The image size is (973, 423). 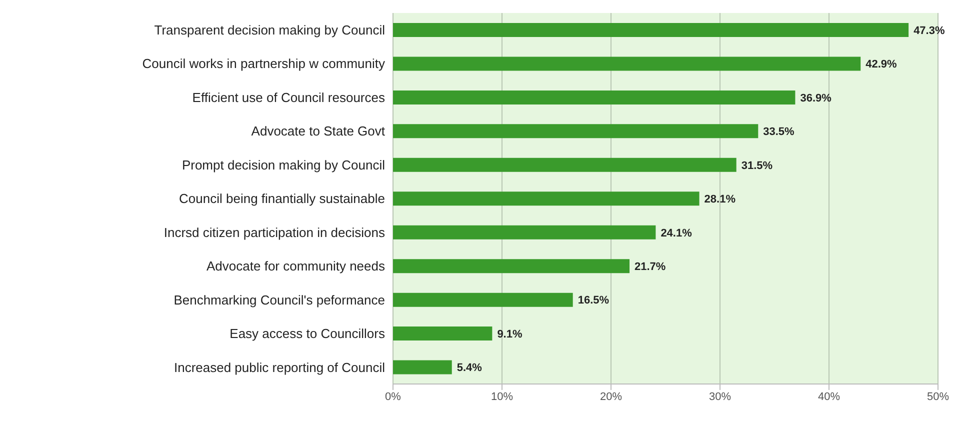 What do you see at coordinates (296, 266) in the screenshot?
I see `y-tick-label: Advocate for community needs` at bounding box center [296, 266].